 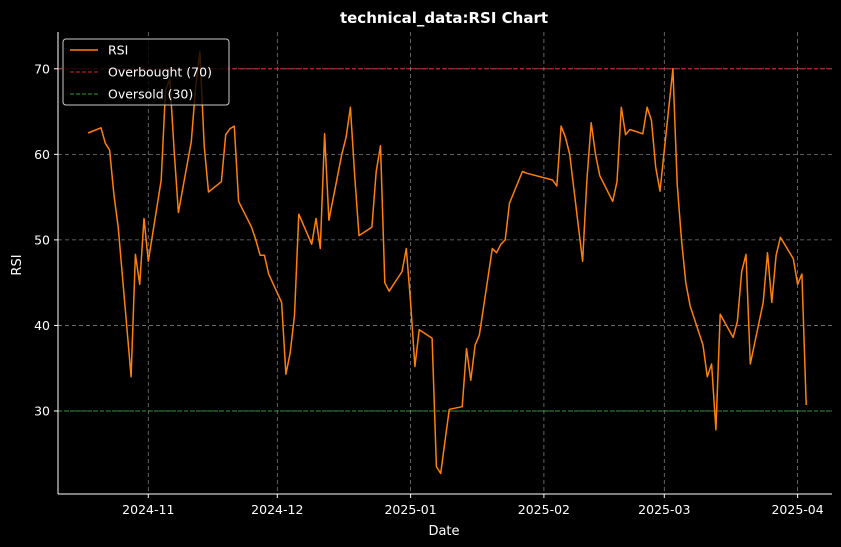 What do you see at coordinates (118, 50) in the screenshot?
I see `legend-label-rsi: RSI` at bounding box center [118, 50].